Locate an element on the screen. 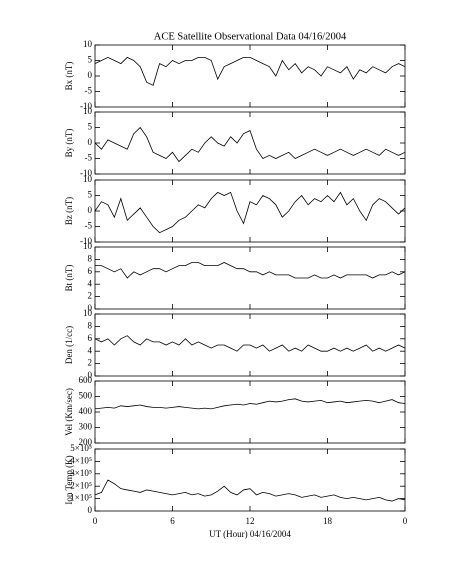 The height and width of the screenshot is (566, 453). y-tick-label: 2×10⁵ is located at coordinates (81, 485).